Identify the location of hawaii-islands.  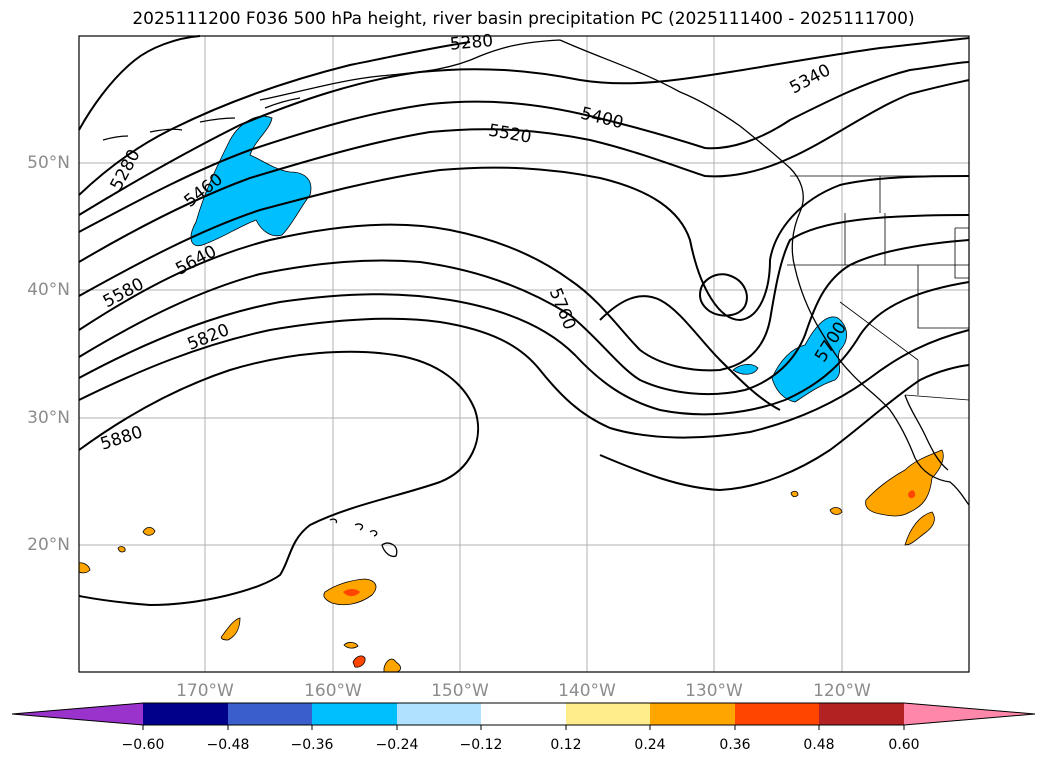
(363, 538).